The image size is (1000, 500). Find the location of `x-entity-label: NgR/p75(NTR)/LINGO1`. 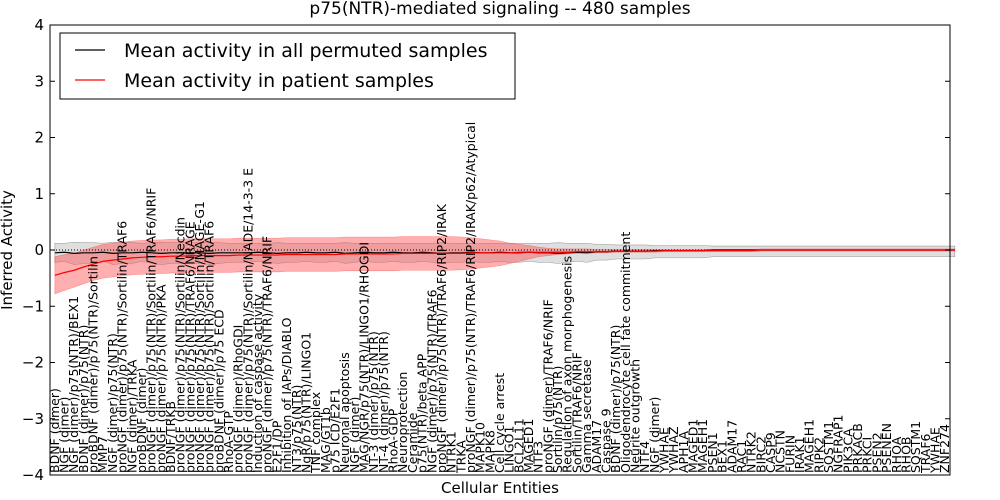

x-entity-label: NgR/p75(NTR)/LINGO1 is located at coordinates (305, 402).